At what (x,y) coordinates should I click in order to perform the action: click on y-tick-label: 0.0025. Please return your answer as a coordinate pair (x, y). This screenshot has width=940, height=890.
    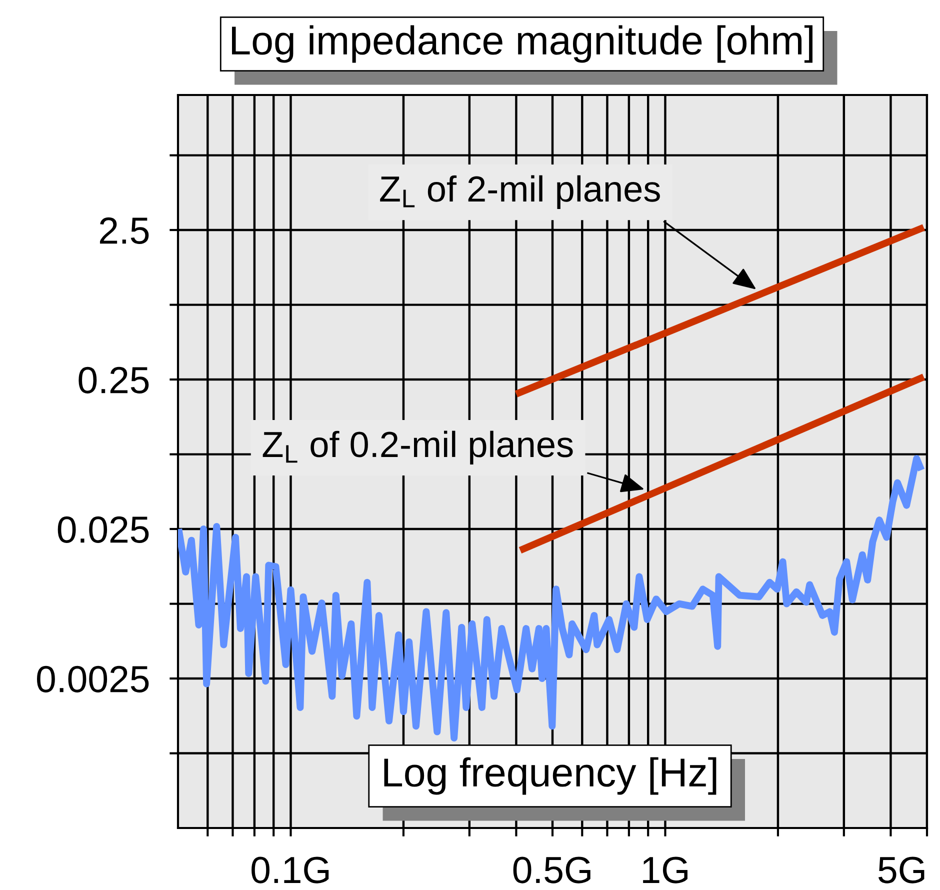
    Looking at the image, I should click on (93, 679).